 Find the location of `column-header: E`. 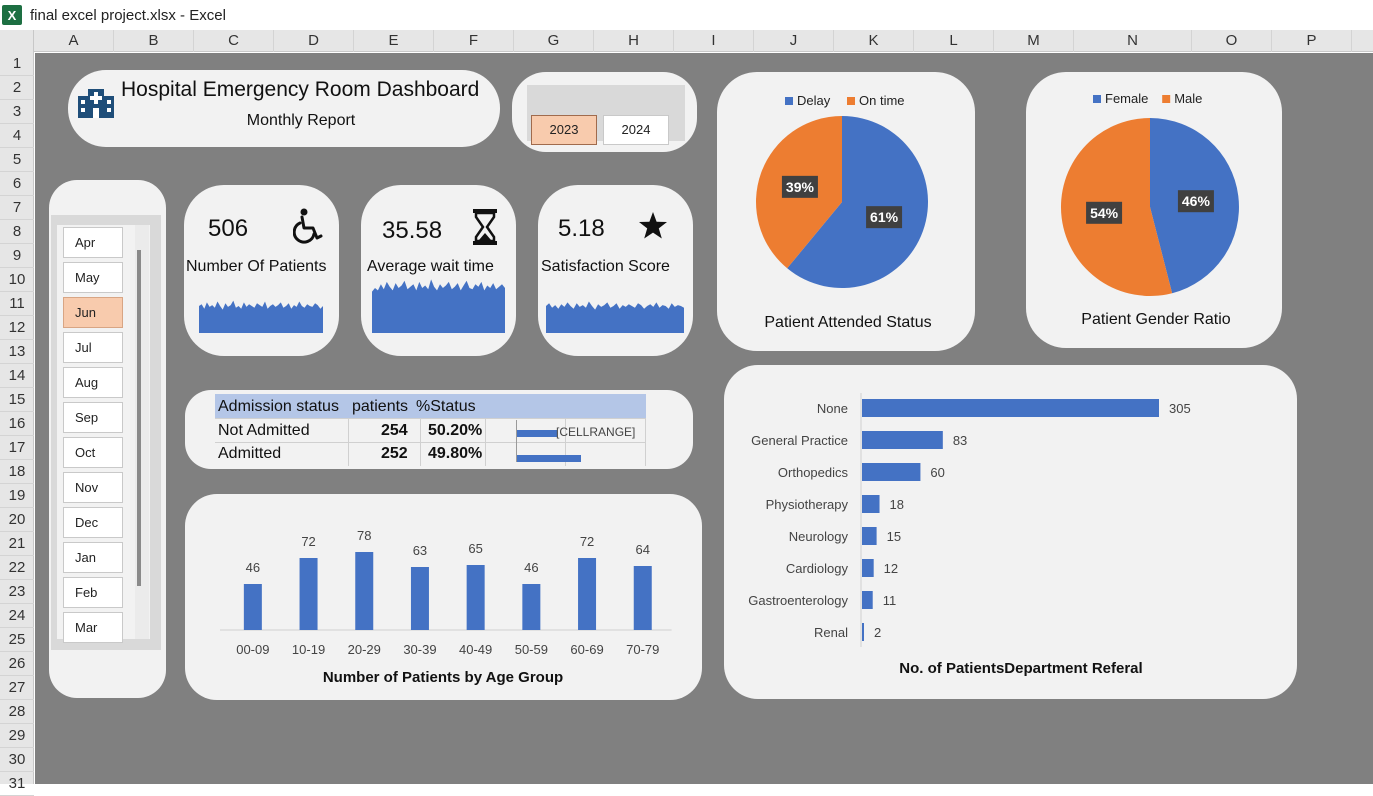

column-header: E is located at coordinates (394, 41).